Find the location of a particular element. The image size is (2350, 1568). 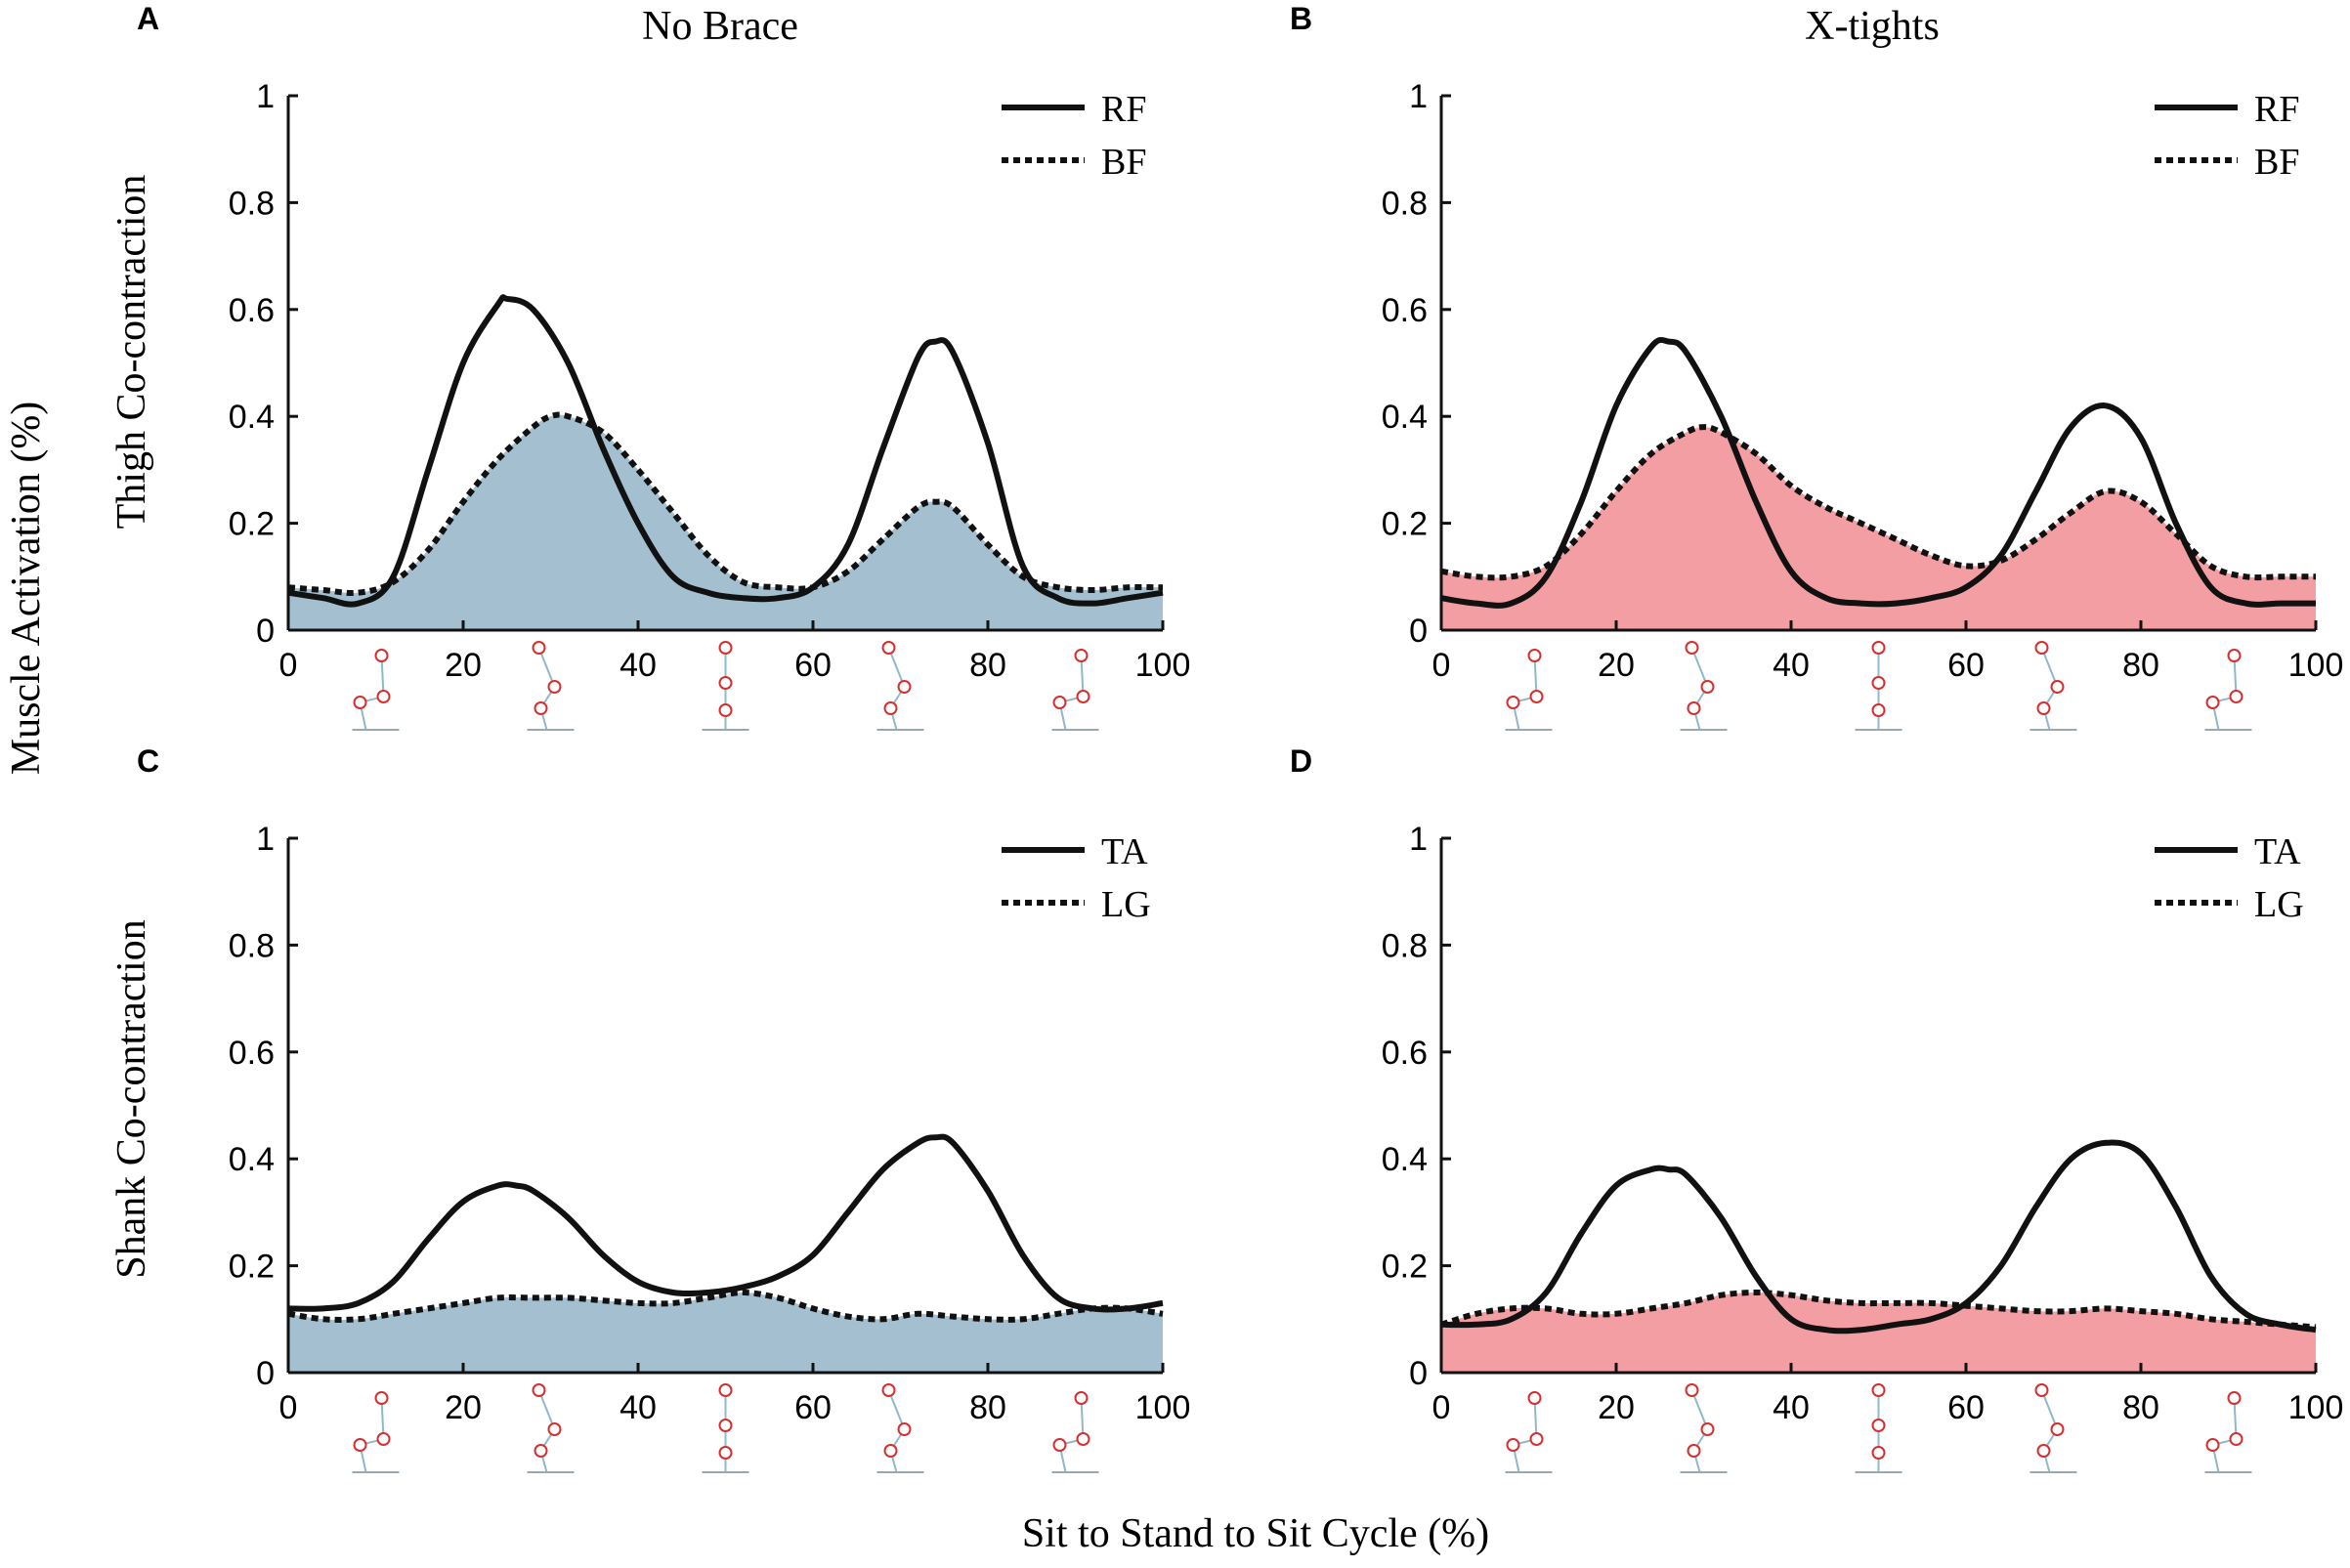

panel-label: A is located at coordinates (148, 18).